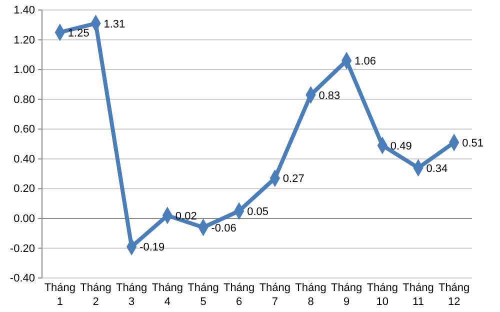  I want to click on y-tick-label: 1.00, so click(24, 70).